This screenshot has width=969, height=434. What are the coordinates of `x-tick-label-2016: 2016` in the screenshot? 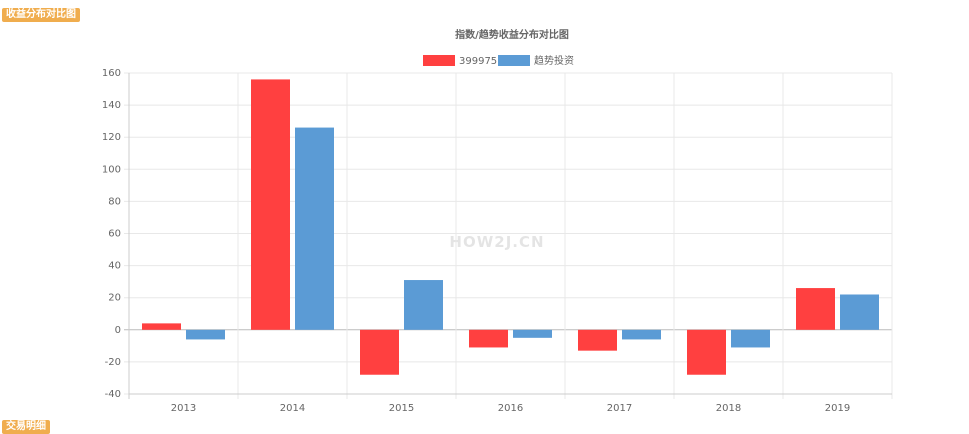 It's located at (510, 408).